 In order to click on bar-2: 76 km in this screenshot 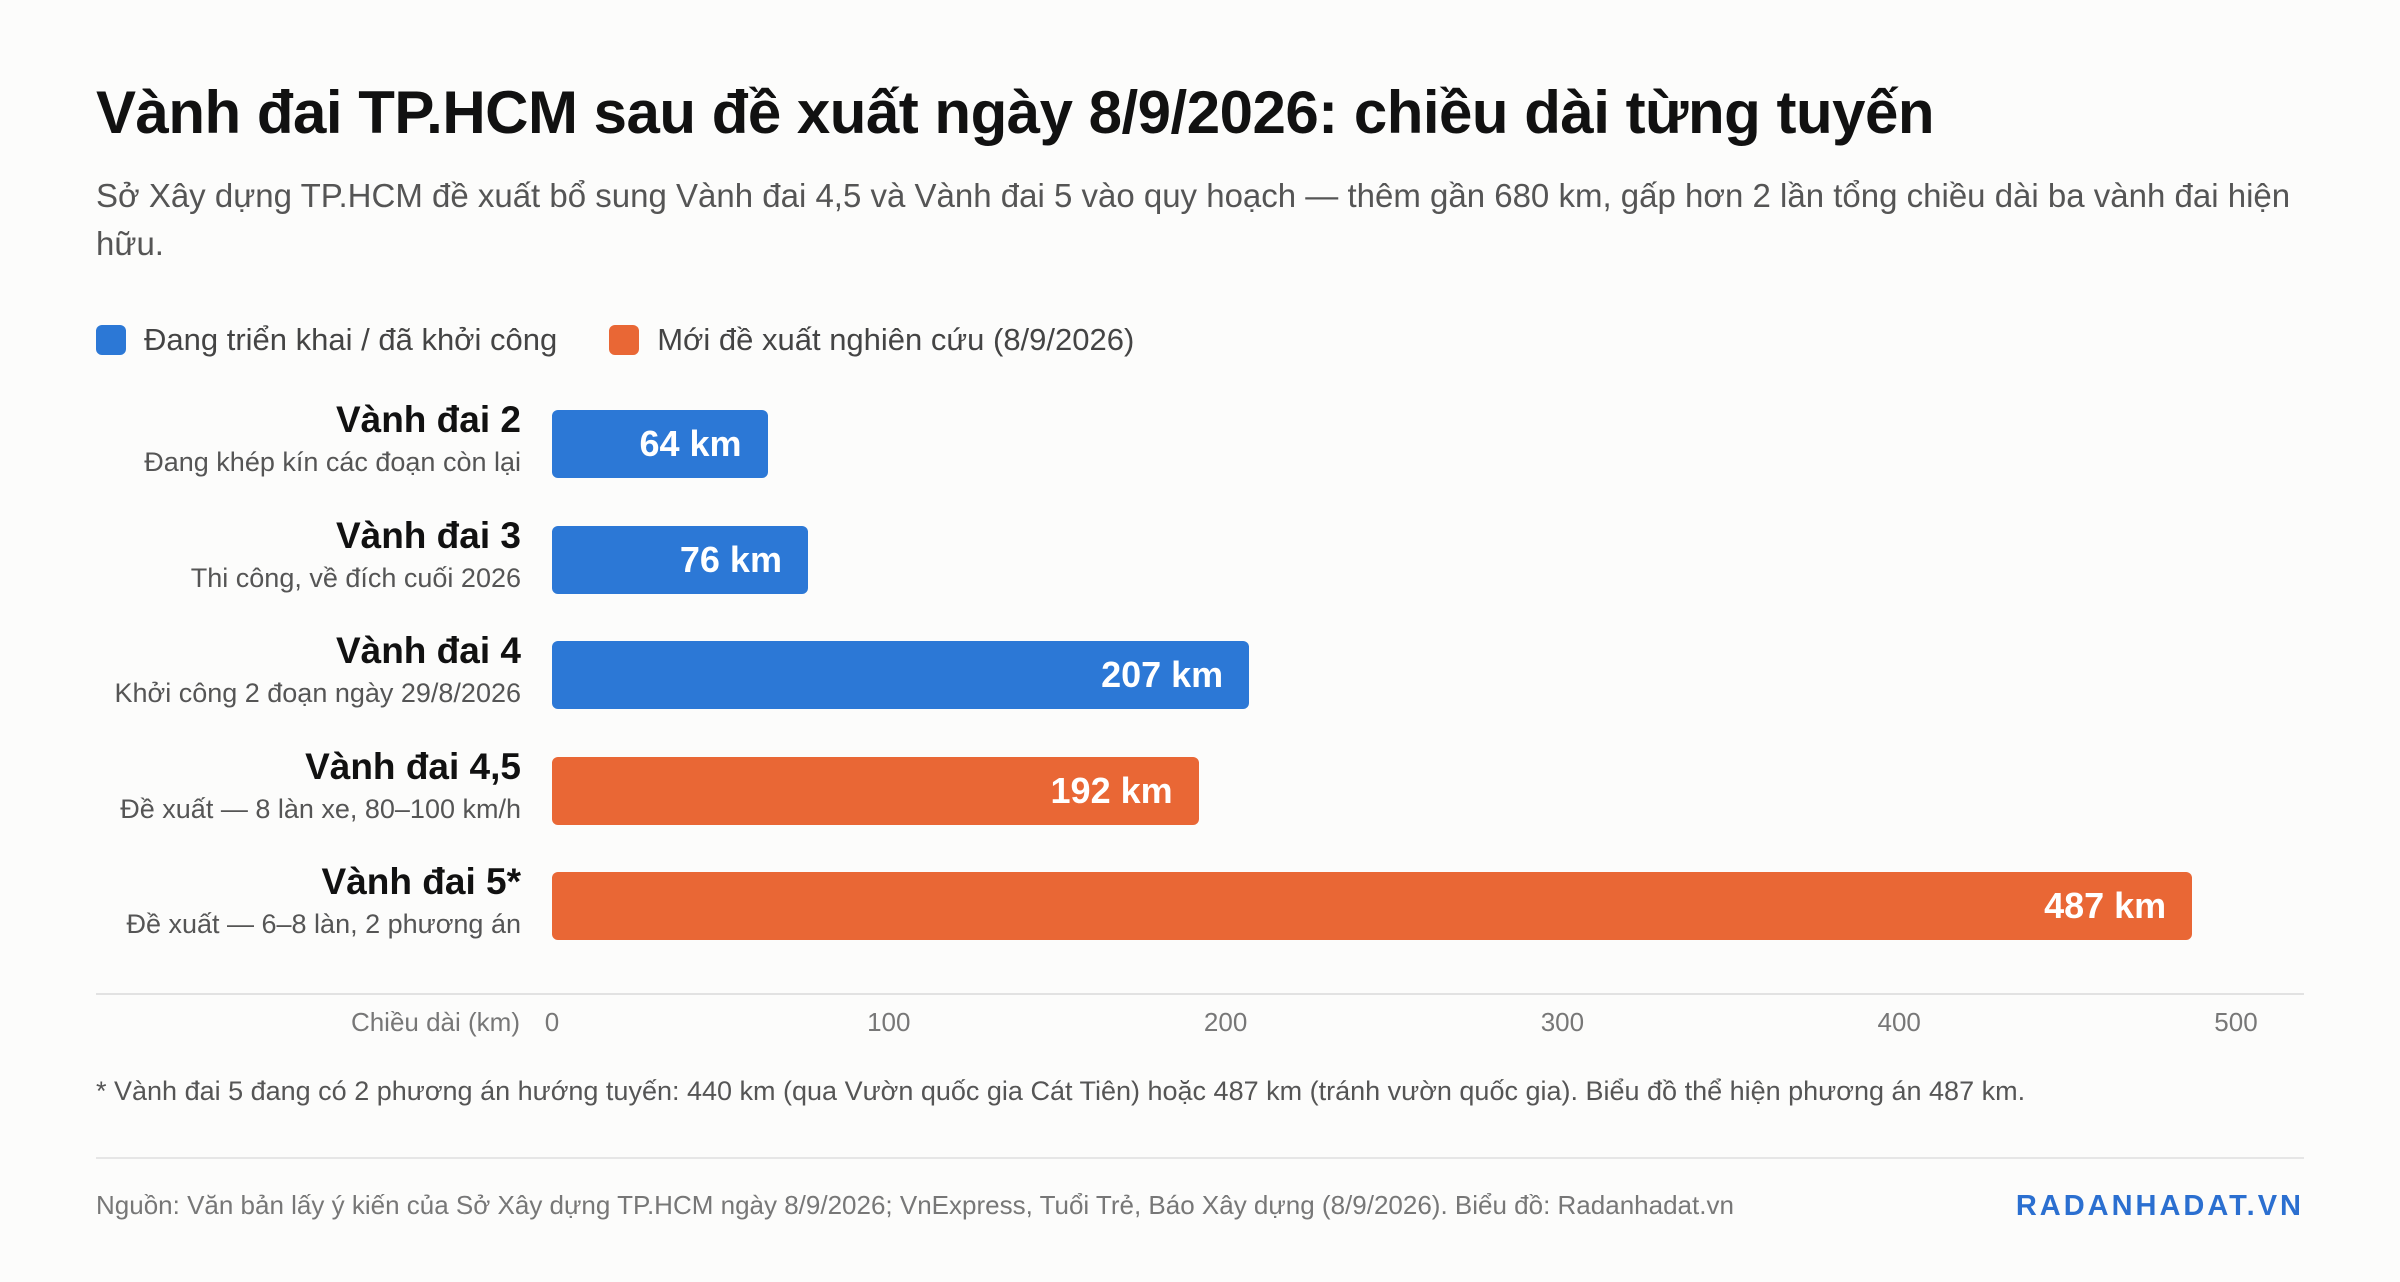, I will do `click(680, 559)`.